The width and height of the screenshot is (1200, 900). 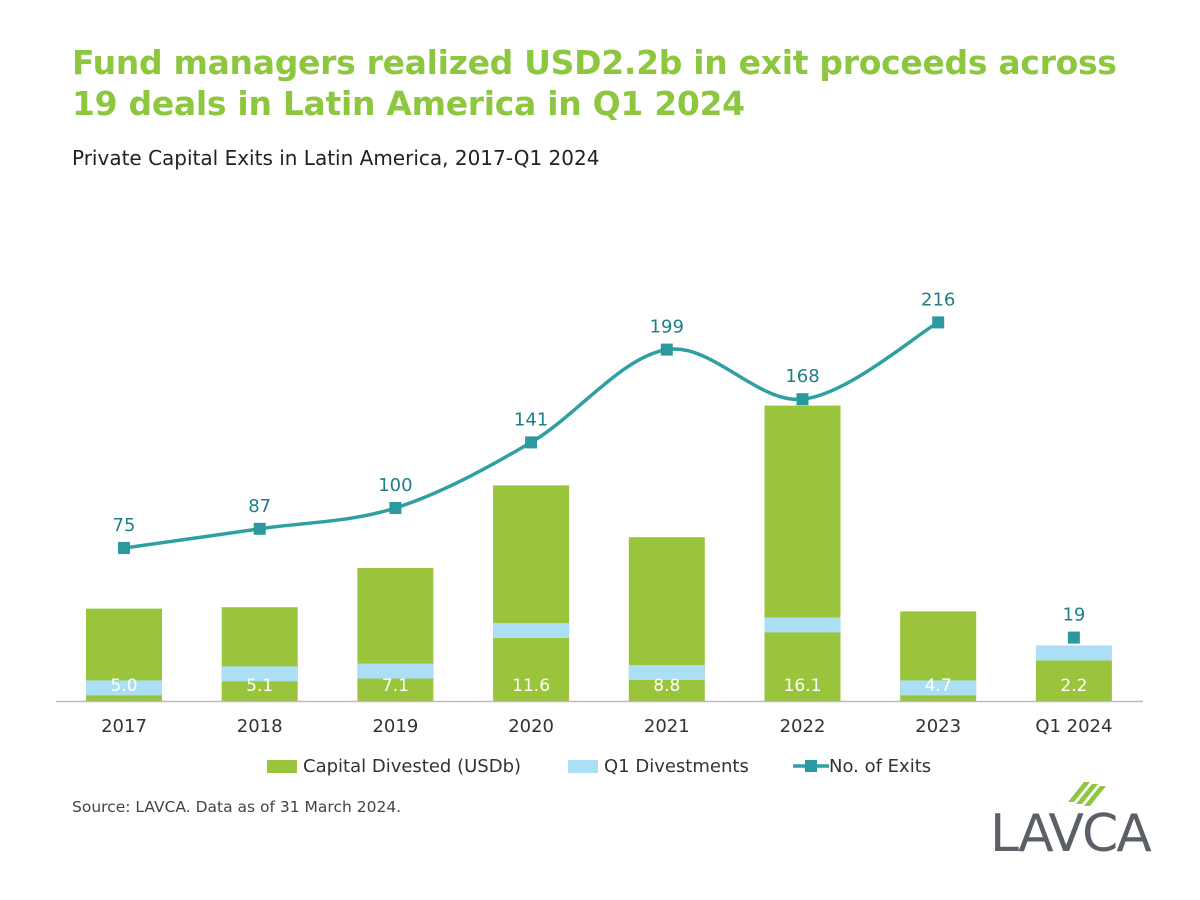 I want to click on legend-exits-marker, so click(x=811, y=766).